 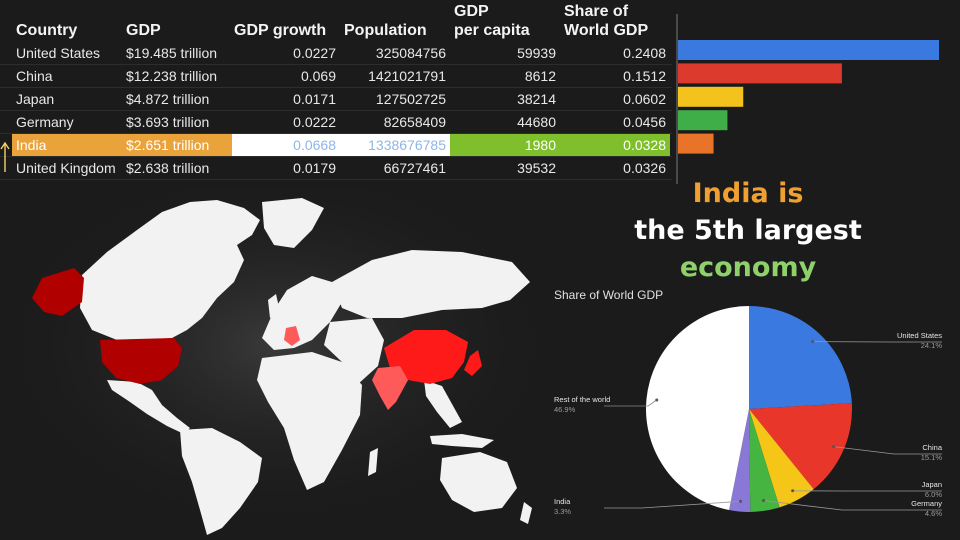 I want to click on cell-gdp-growth: 0.0222, so click(x=314, y=122).